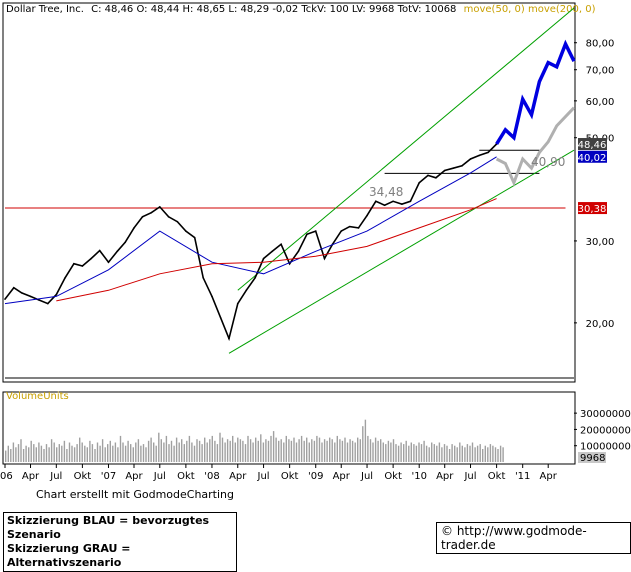 Image resolution: width=631 pixels, height=572 pixels. What do you see at coordinates (418, 476) in the screenshot?
I see `x-tick-label-16: '10` at bounding box center [418, 476].